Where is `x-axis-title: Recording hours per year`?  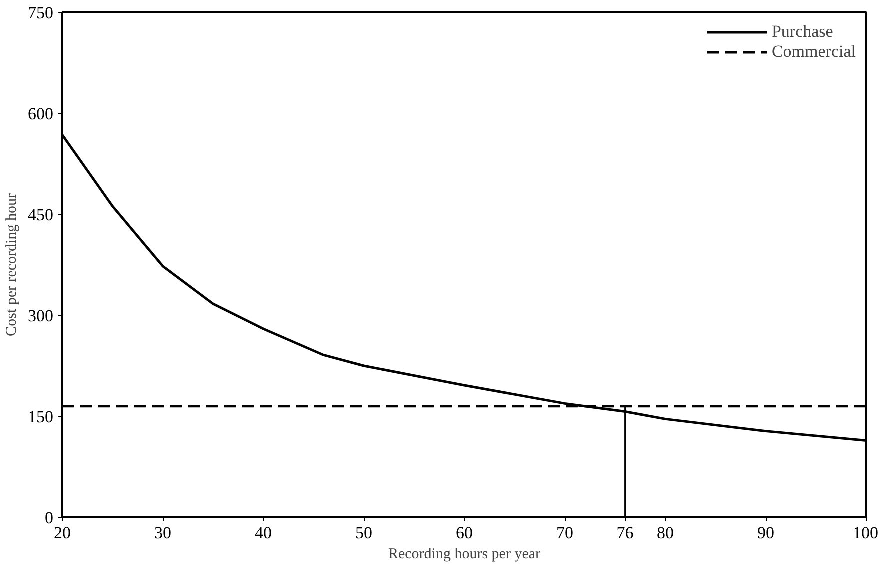
x-axis-title: Recording hours per year is located at coordinates (464, 554).